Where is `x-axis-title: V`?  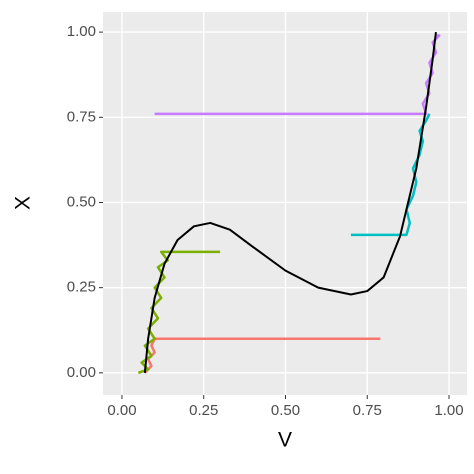 x-axis-title: V is located at coordinates (285, 440).